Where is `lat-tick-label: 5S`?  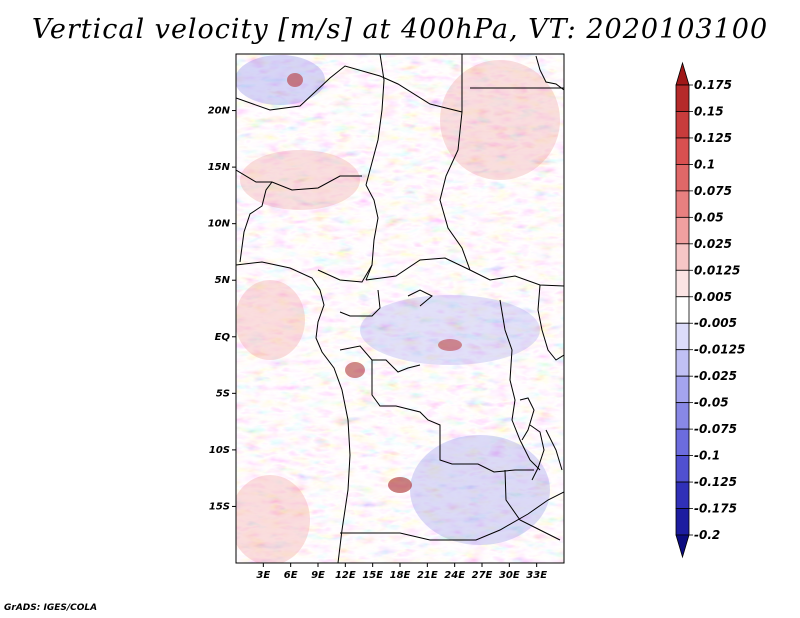
lat-tick-label: 5S is located at coordinates (223, 393).